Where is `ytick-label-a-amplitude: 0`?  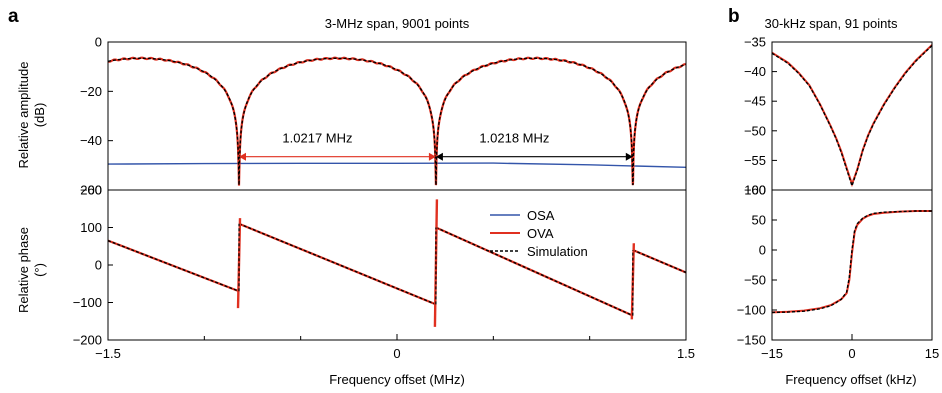
ytick-label-a-amplitude: 0 is located at coordinates (98, 42).